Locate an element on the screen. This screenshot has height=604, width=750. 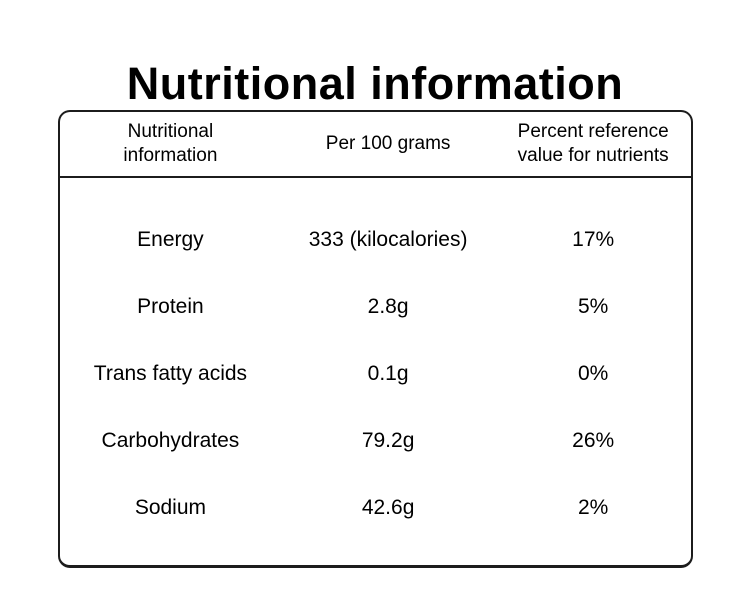
header-per-100g-column: Per 100 grams is located at coordinates (388, 144).